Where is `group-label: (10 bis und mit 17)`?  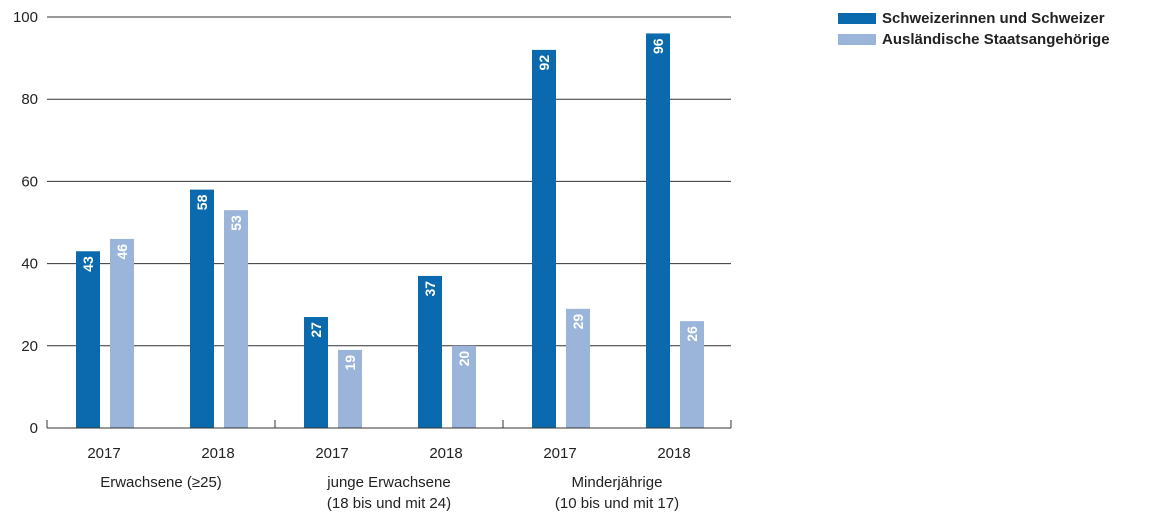 group-label: (10 bis und mit 17) is located at coordinates (617, 503).